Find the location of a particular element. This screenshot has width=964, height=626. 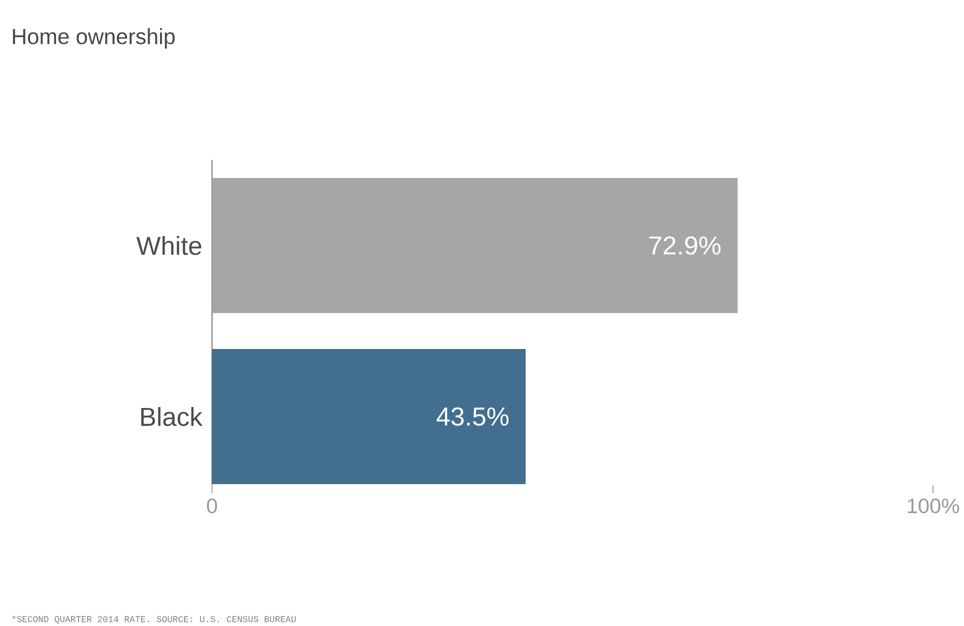

data-label: 72.9% is located at coordinates (684, 245).